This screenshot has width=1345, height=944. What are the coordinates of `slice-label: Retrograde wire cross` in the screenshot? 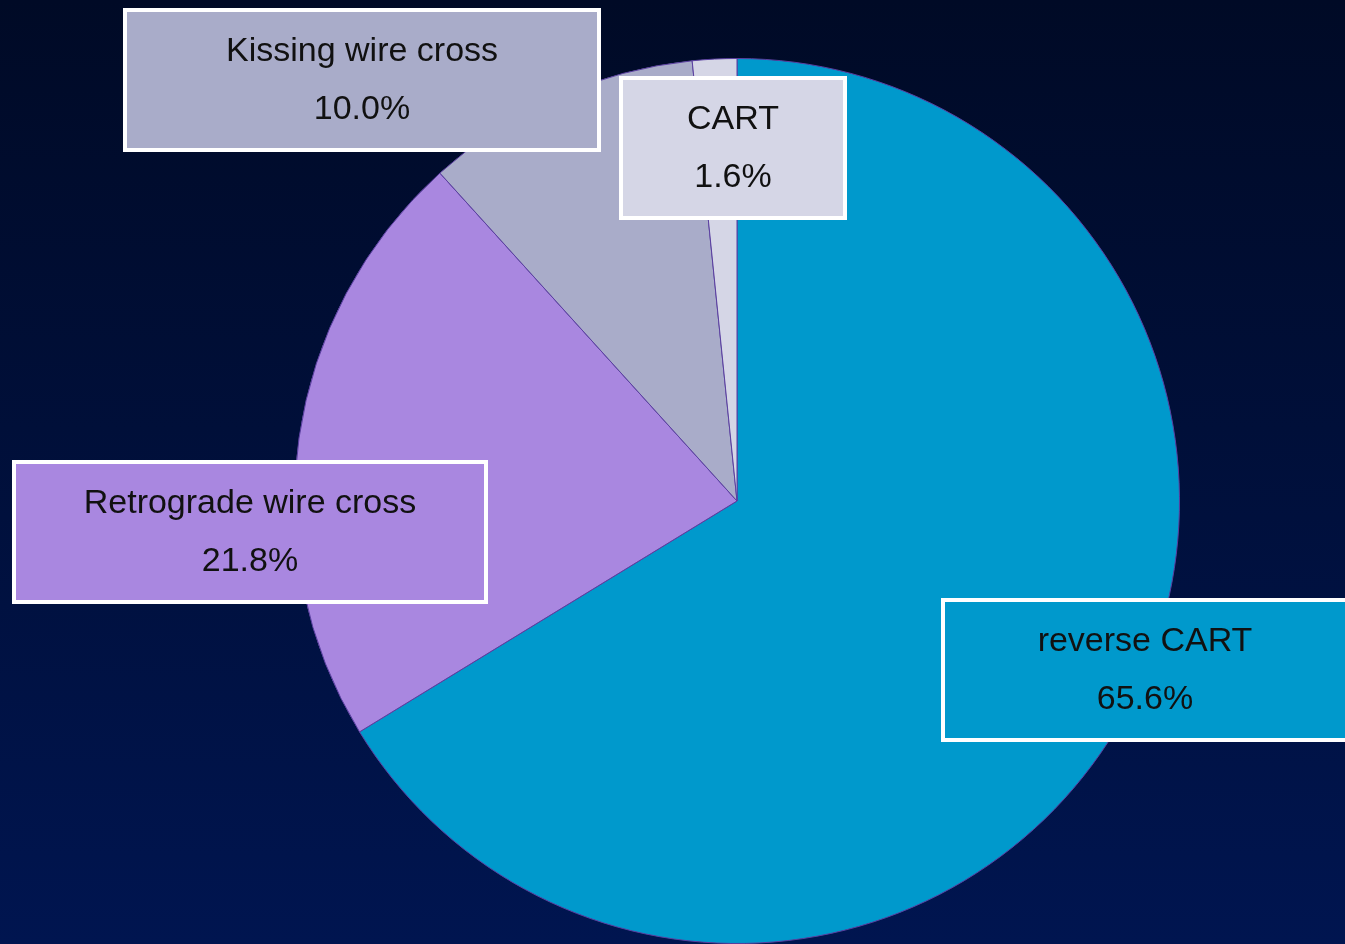 It's located at (250, 501).